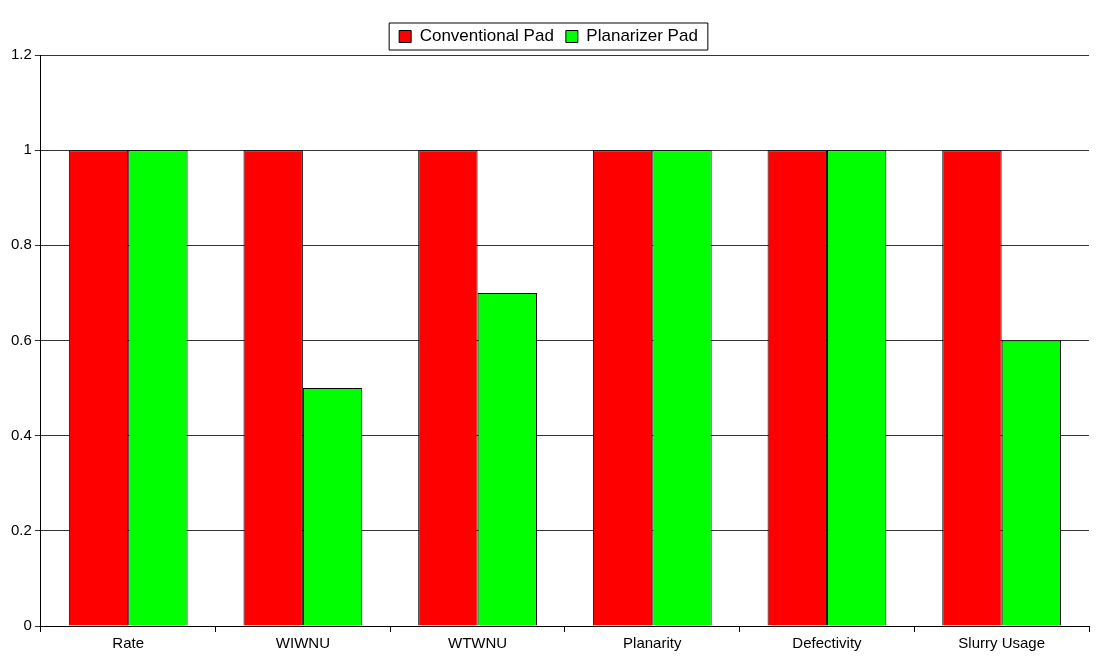 This screenshot has width=1109, height=664. What do you see at coordinates (21, 244) in the screenshot?
I see `y-tick-label: 0.8` at bounding box center [21, 244].